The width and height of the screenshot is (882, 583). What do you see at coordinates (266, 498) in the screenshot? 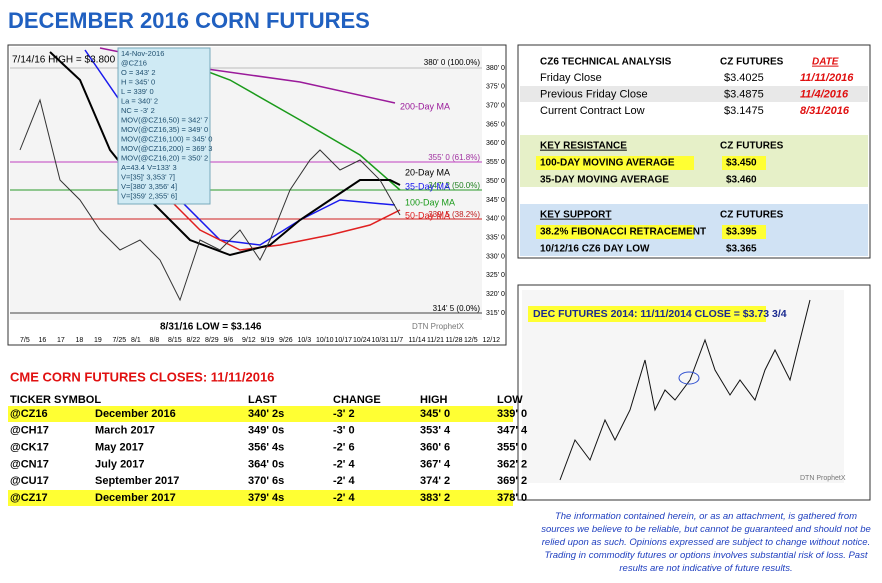
I see `cell: 379' 4s` at bounding box center [266, 498].